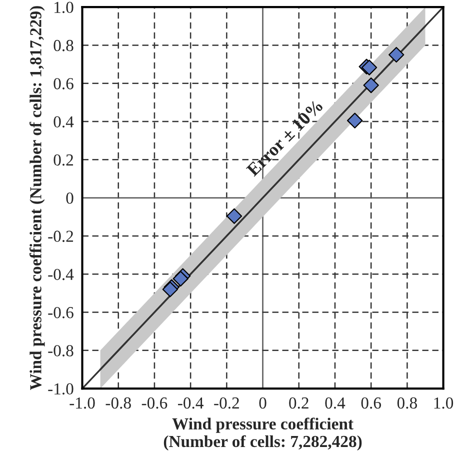 This screenshot has width=457, height=471. Describe the element at coordinates (70, 198) in the screenshot. I see `y-tick-label: 0` at that location.